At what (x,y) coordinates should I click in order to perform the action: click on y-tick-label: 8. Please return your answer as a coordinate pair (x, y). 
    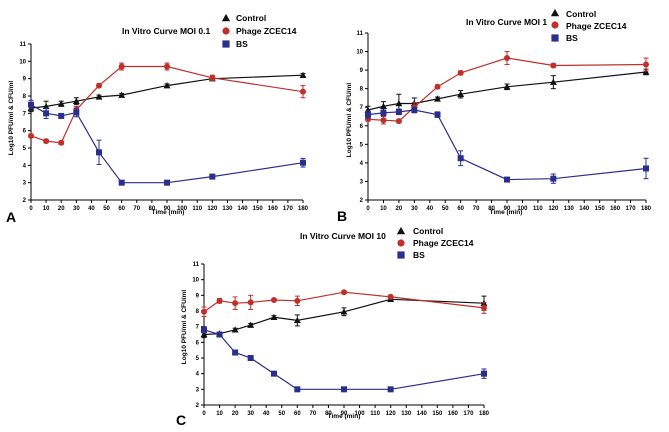
    Looking at the image, I should click on (198, 312).